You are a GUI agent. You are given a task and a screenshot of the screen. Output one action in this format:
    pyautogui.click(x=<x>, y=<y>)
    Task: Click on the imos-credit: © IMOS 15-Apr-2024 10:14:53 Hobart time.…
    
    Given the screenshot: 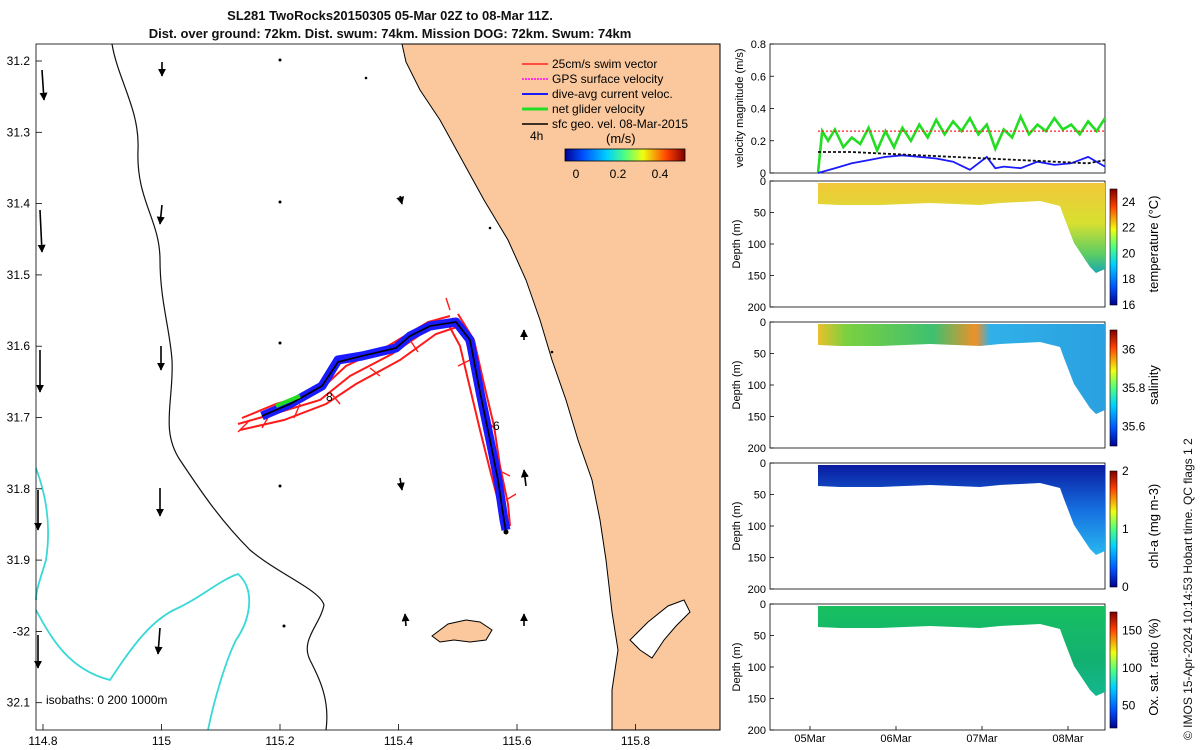 What is the action you would take?
    pyautogui.click(x=1188, y=589)
    